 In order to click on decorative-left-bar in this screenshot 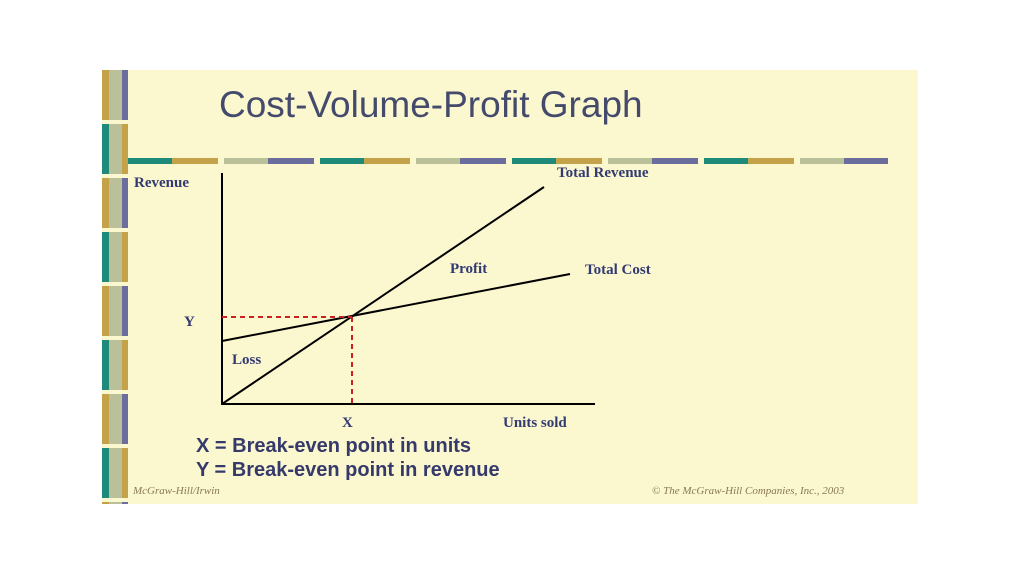, I will do `click(115, 287)`.